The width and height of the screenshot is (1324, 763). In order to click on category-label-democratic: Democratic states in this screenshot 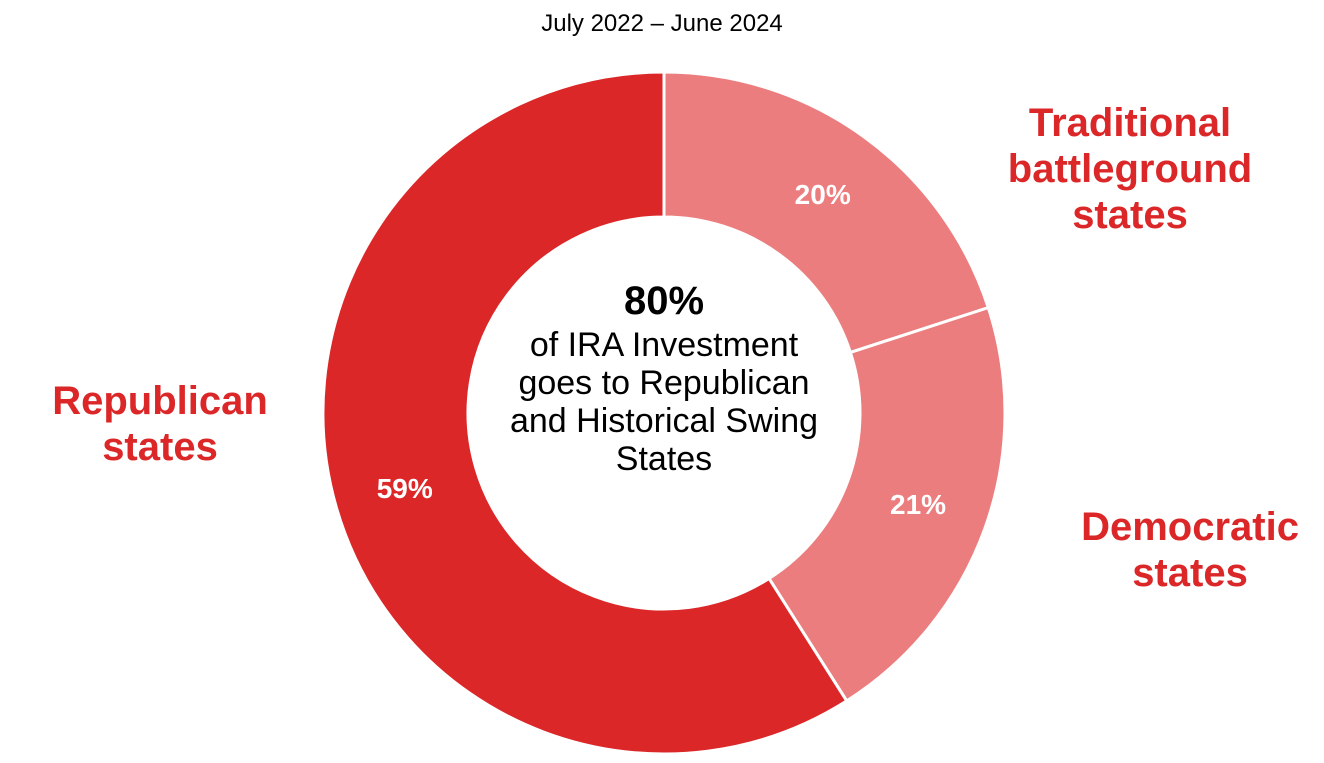, I will do `click(1190, 550)`.